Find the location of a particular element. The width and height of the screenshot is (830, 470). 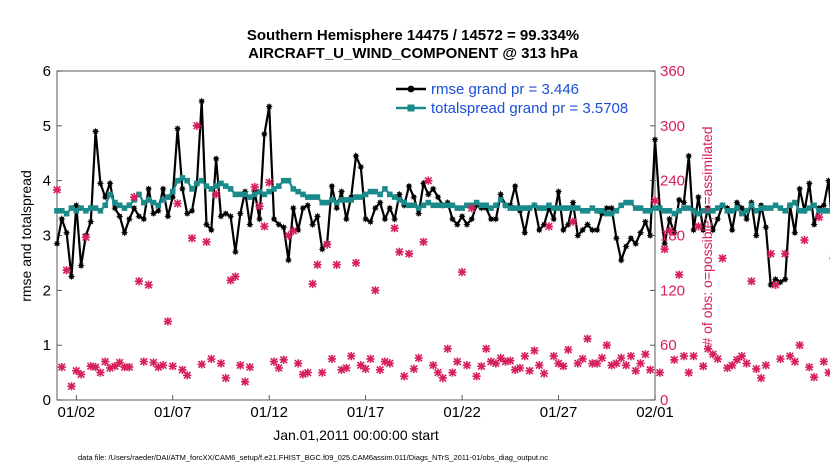

legend-spread-label: totalspread grand pr = 3.5708 is located at coordinates (529, 108).